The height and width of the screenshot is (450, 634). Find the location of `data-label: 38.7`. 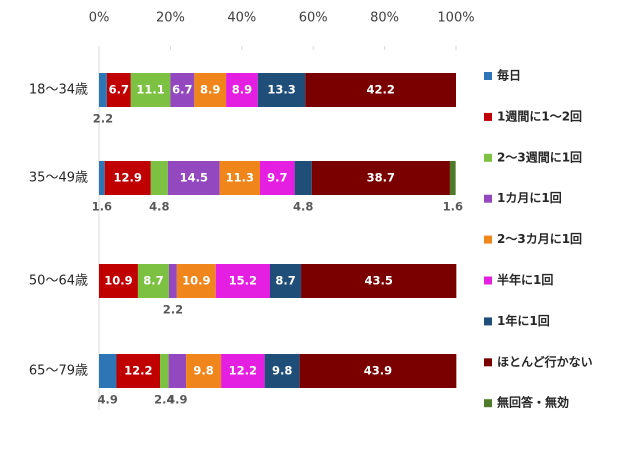

data-label: 38.7 is located at coordinates (381, 178).